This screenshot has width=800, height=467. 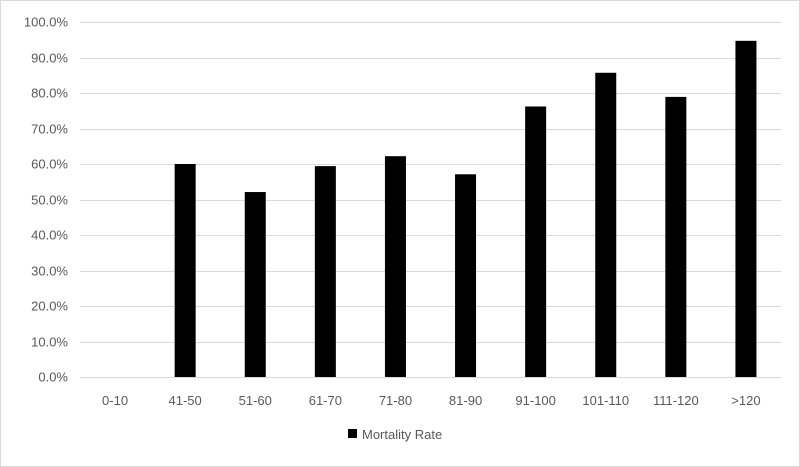 What do you see at coordinates (49, 129) in the screenshot?
I see `y-tick-label: 70.0%` at bounding box center [49, 129].